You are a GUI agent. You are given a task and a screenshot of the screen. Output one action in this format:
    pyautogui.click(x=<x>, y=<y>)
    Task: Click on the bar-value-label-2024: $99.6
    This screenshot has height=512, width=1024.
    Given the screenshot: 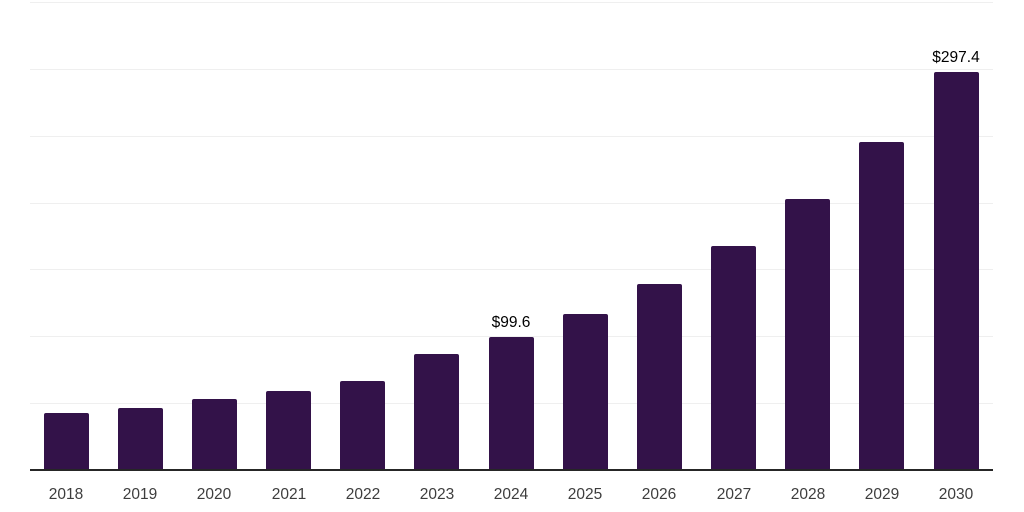 What is the action you would take?
    pyautogui.click(x=511, y=322)
    